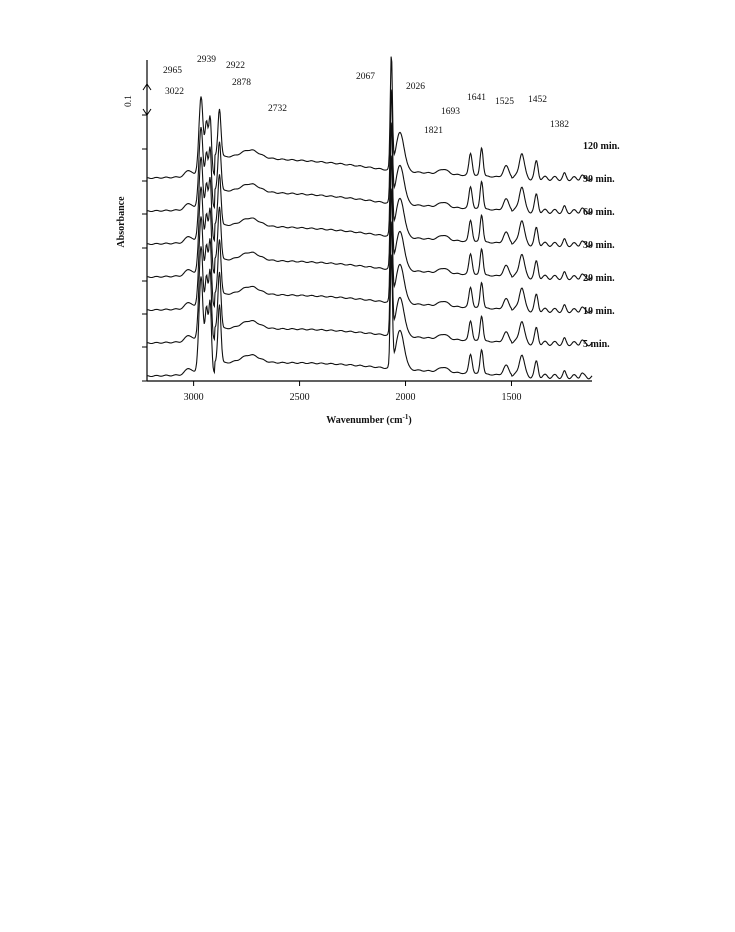  What do you see at coordinates (415, 87) in the screenshot?
I see `peak-label: 2026` at bounding box center [415, 87].